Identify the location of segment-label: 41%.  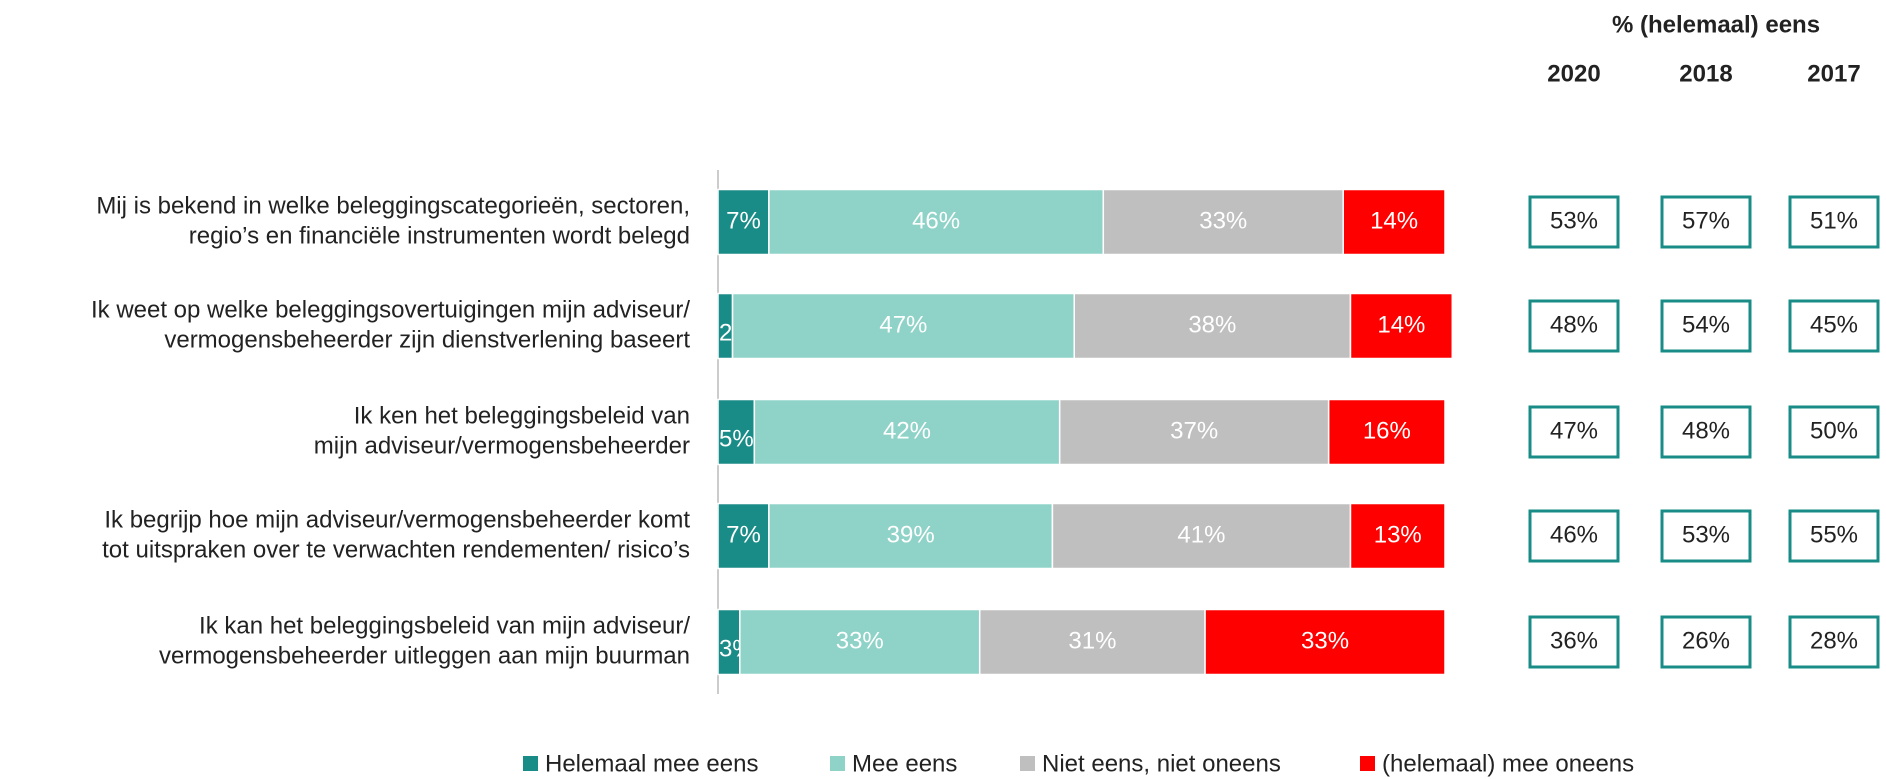
(1201, 534).